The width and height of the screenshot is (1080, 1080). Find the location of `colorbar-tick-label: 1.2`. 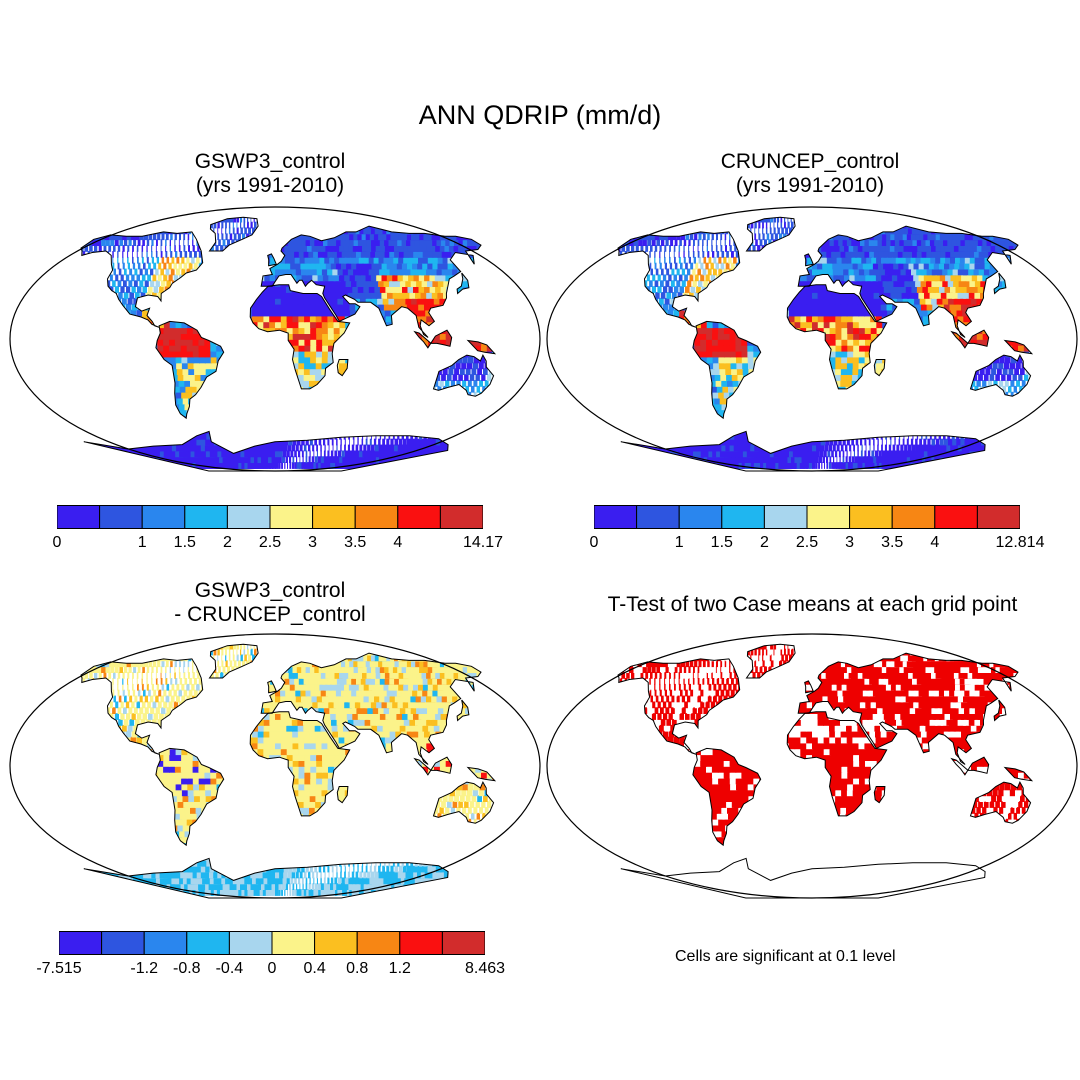

colorbar-tick-label: 1.2 is located at coordinates (399, 968).